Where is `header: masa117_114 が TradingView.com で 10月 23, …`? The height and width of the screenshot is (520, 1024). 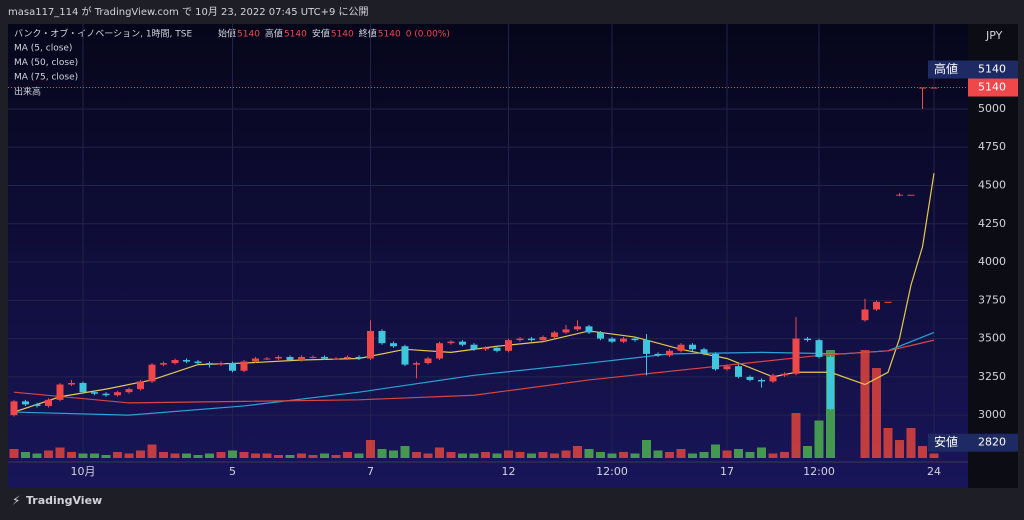
header: masa117_114 が TradingView.com で 10月 23, … is located at coordinates (188, 11).